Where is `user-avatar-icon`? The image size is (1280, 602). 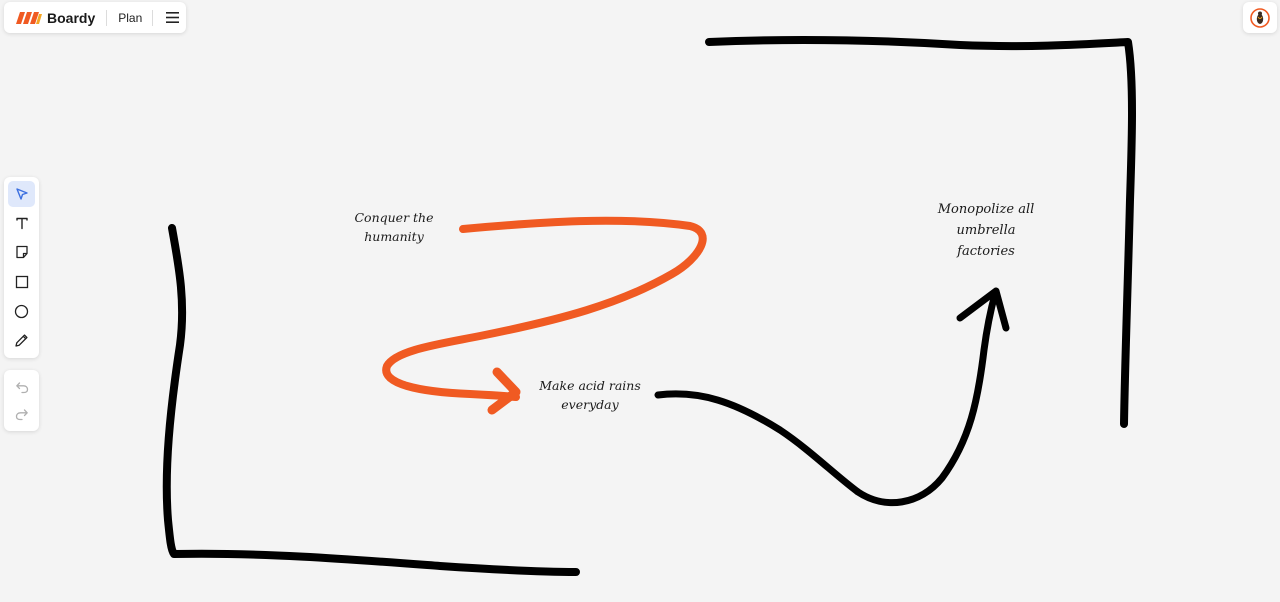
user-avatar-icon is located at coordinates (1260, 17).